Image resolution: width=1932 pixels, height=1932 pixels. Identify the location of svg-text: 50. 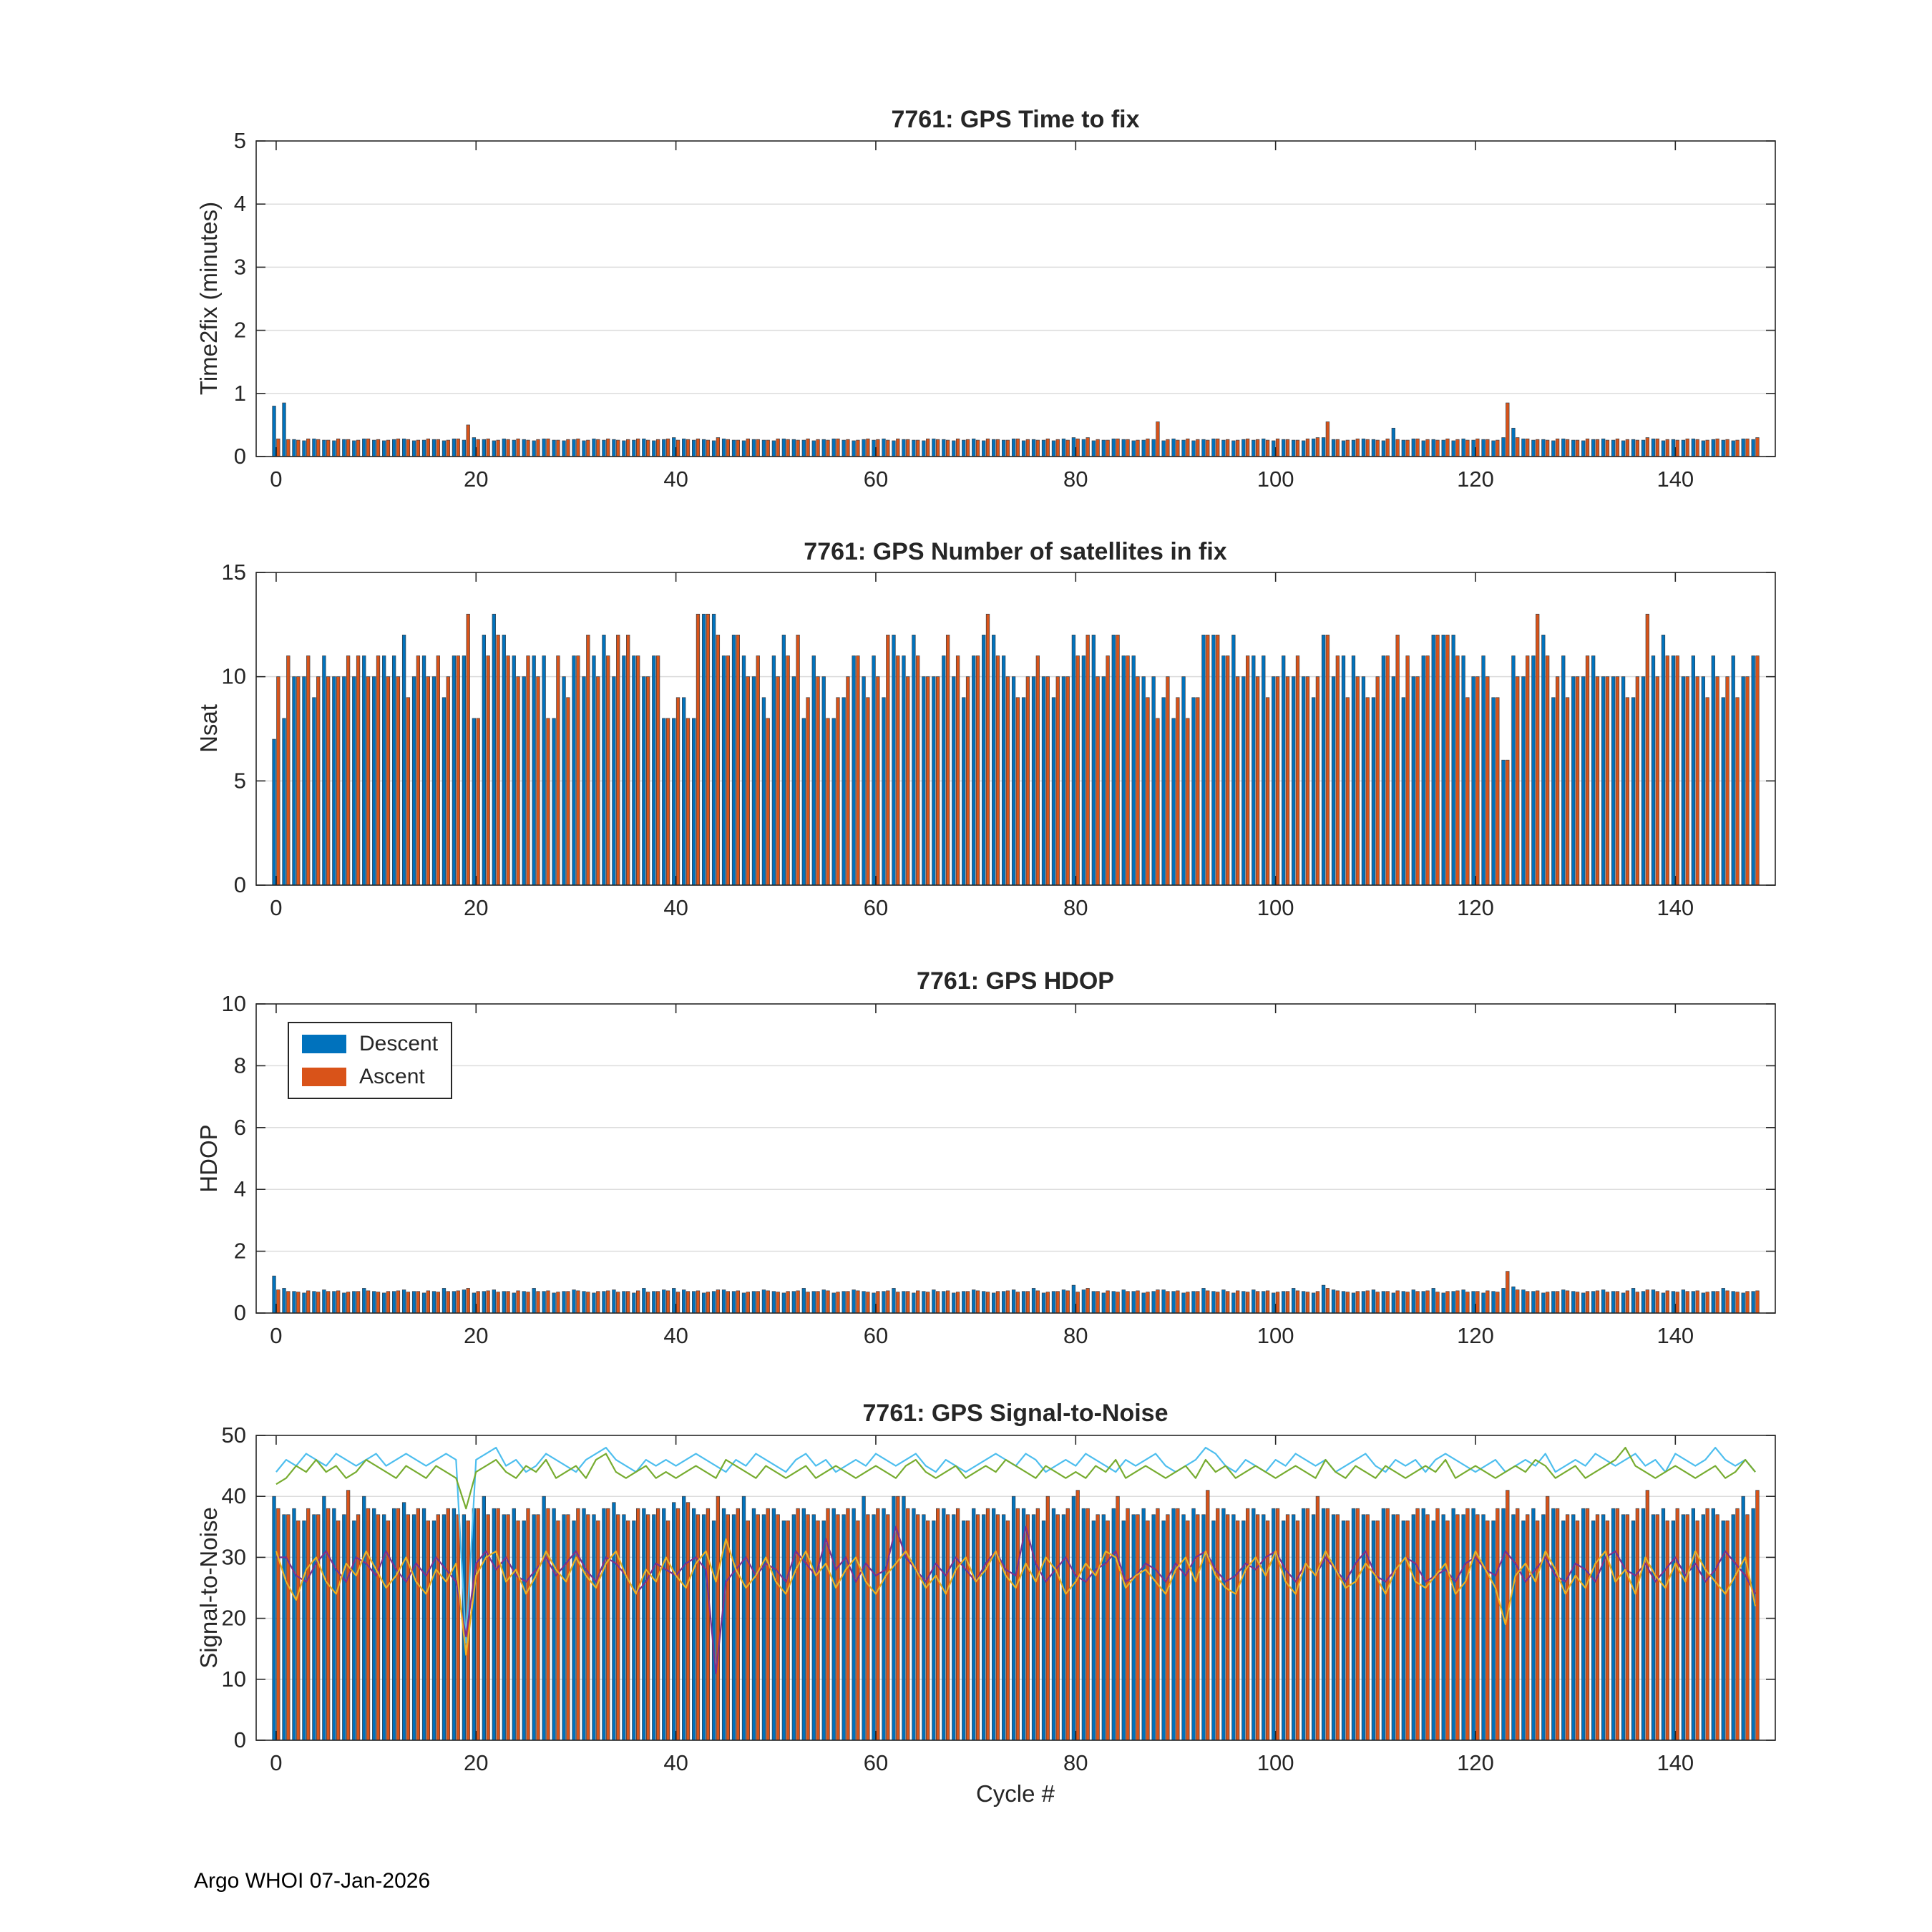
(234, 1435).